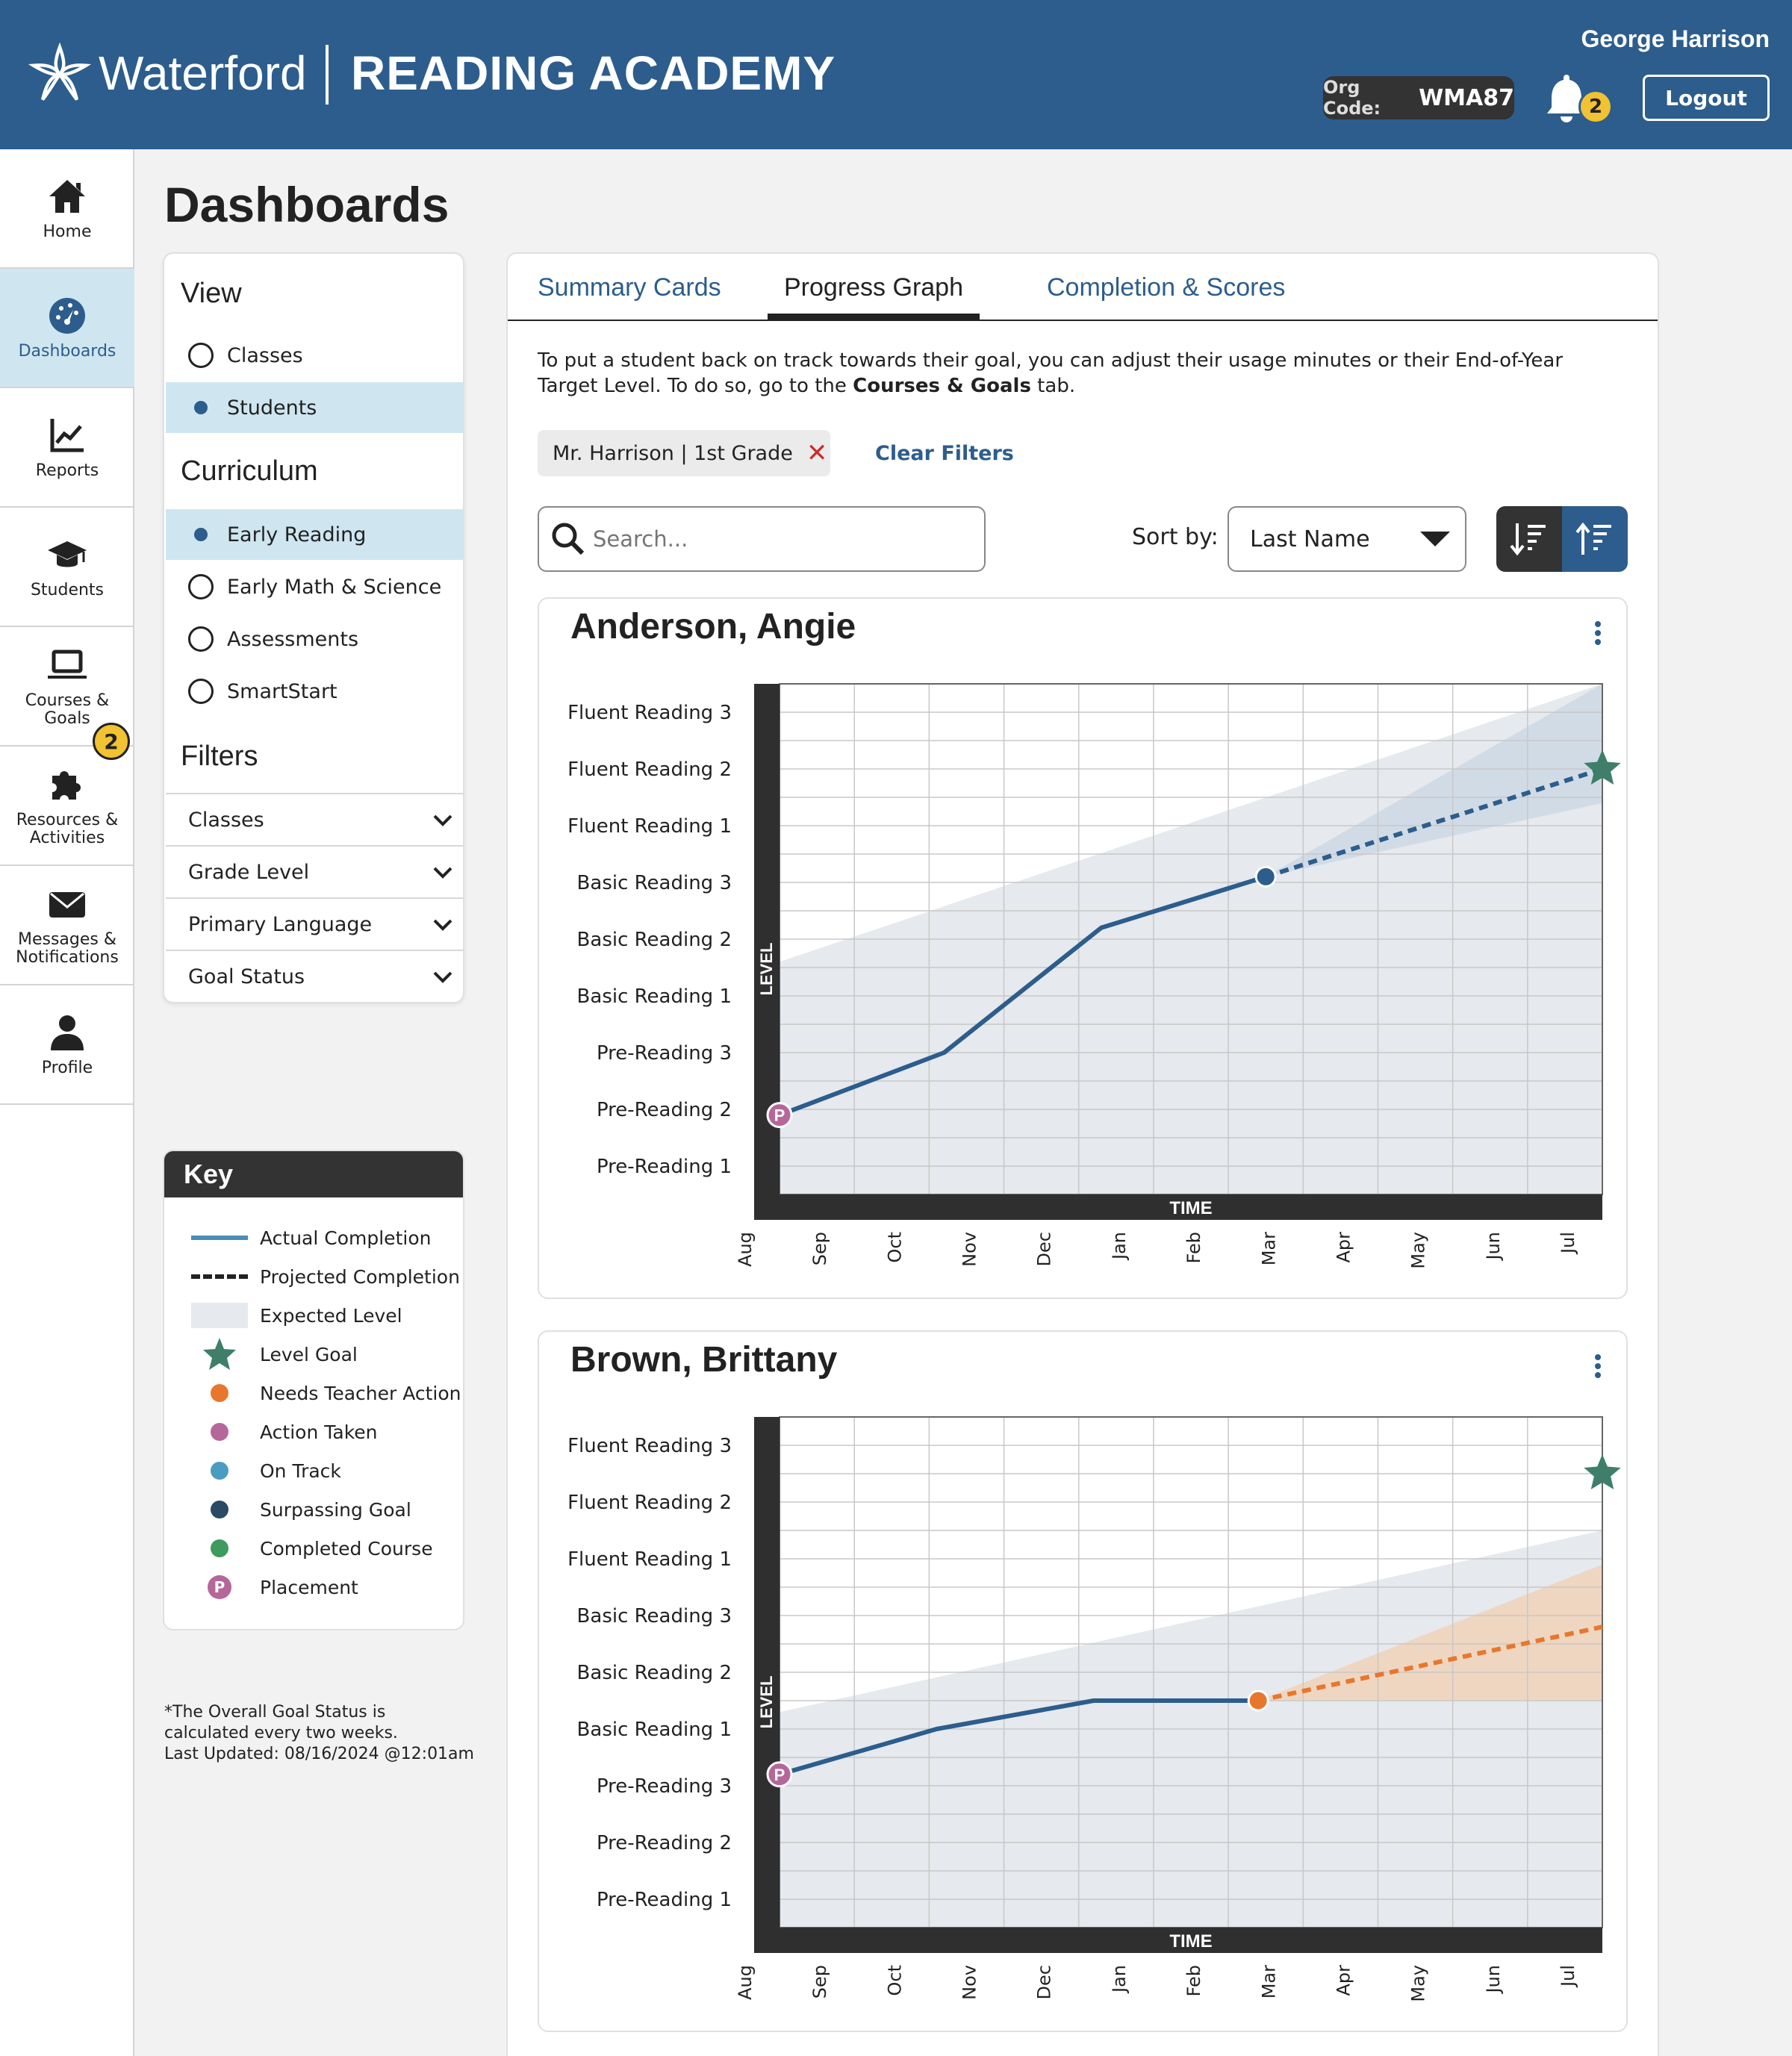  What do you see at coordinates (820, 1982) in the screenshot?
I see `x-tick-label: Sep` at bounding box center [820, 1982].